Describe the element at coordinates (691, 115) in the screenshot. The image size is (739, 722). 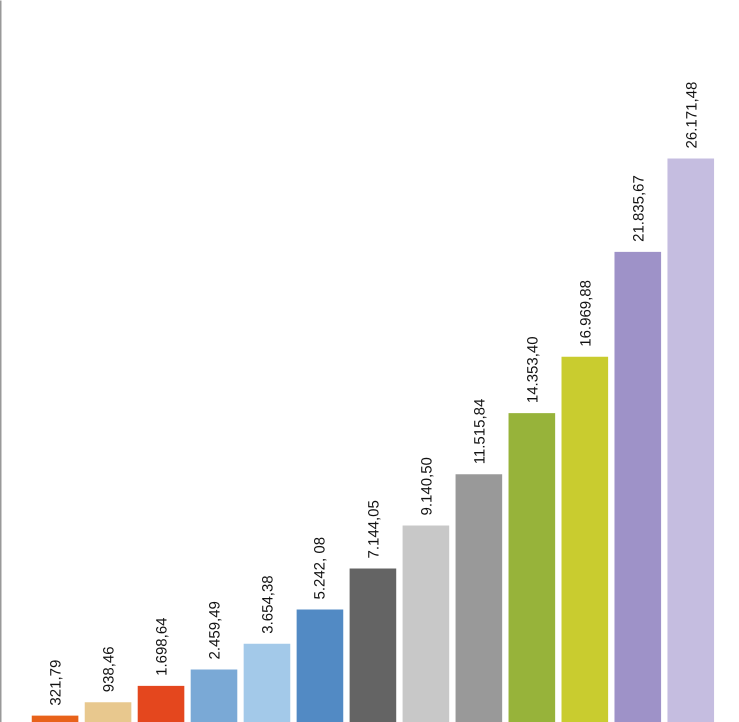
I see `data-label: 26.171,48` at that location.